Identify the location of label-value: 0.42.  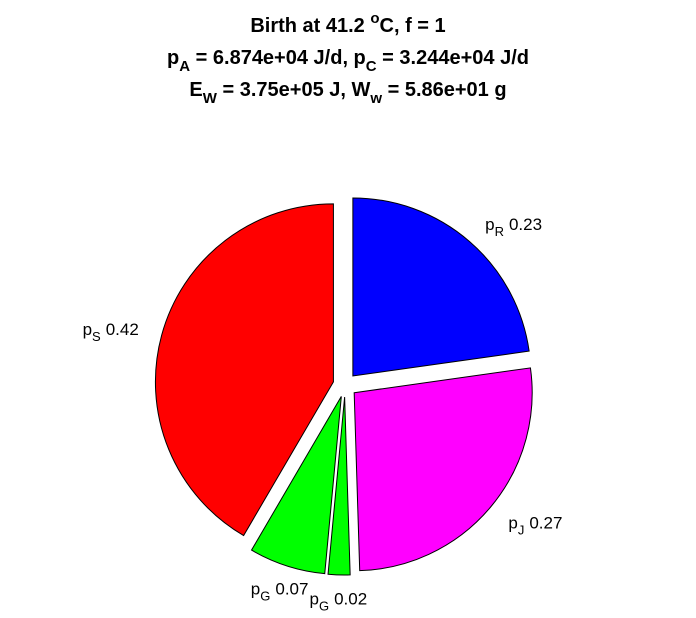
(122, 329).